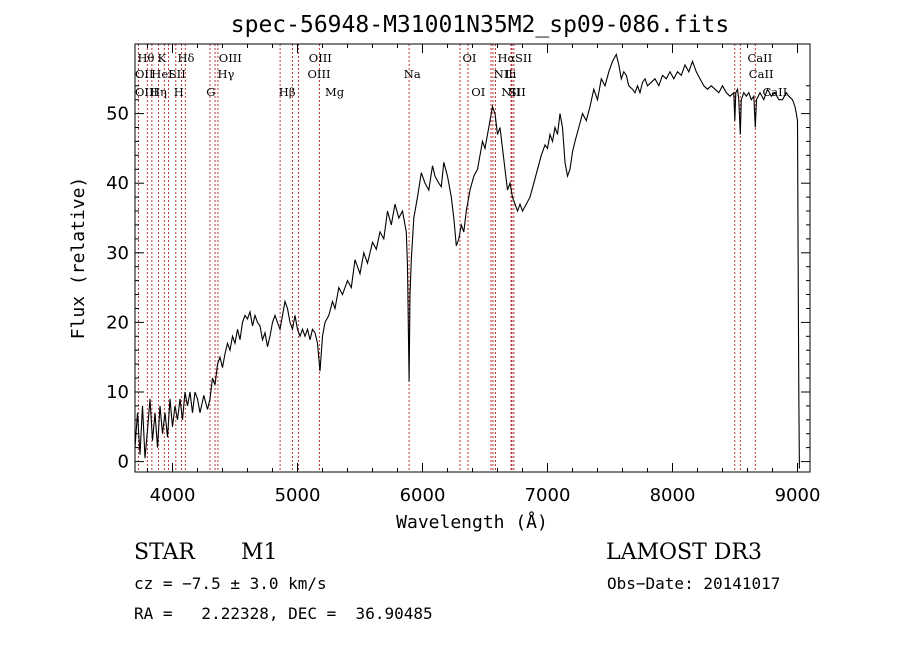 Image resolution: width=900 pixels, height=649 pixels. Describe the element at coordinates (423, 495) in the screenshot. I see `x-tick-label: 6000` at that location.